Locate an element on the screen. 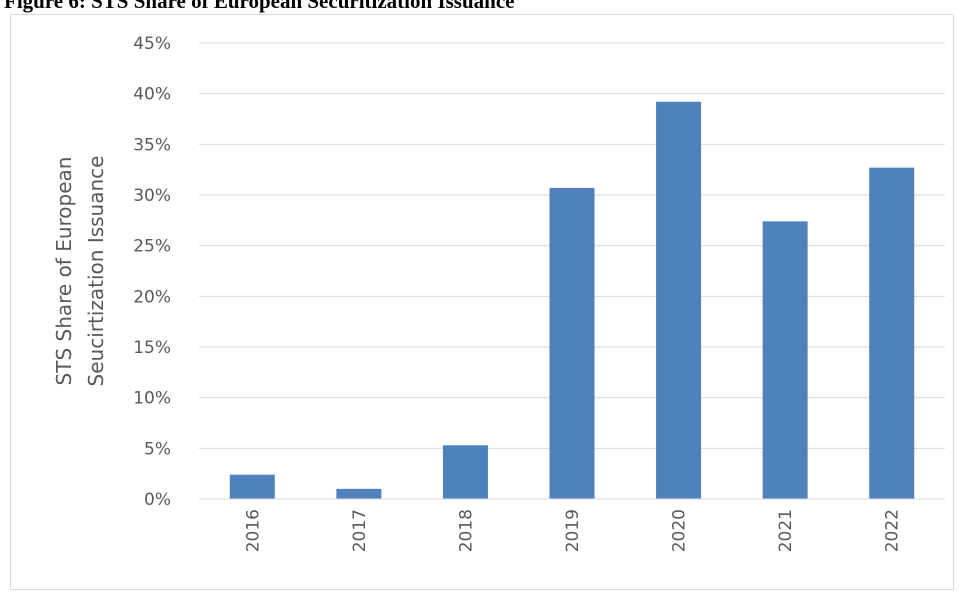  x-tick-label: 2021 is located at coordinates (786, 530).